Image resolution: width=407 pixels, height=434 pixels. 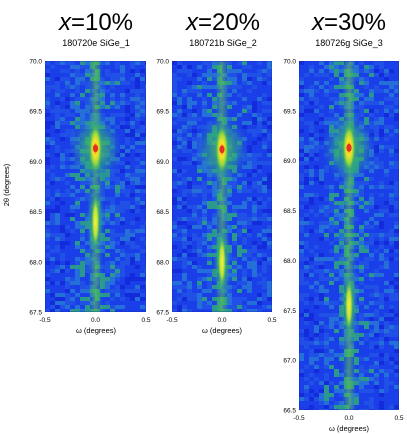 I want to click on y-tick-label: 67.5, so click(x=162, y=313).